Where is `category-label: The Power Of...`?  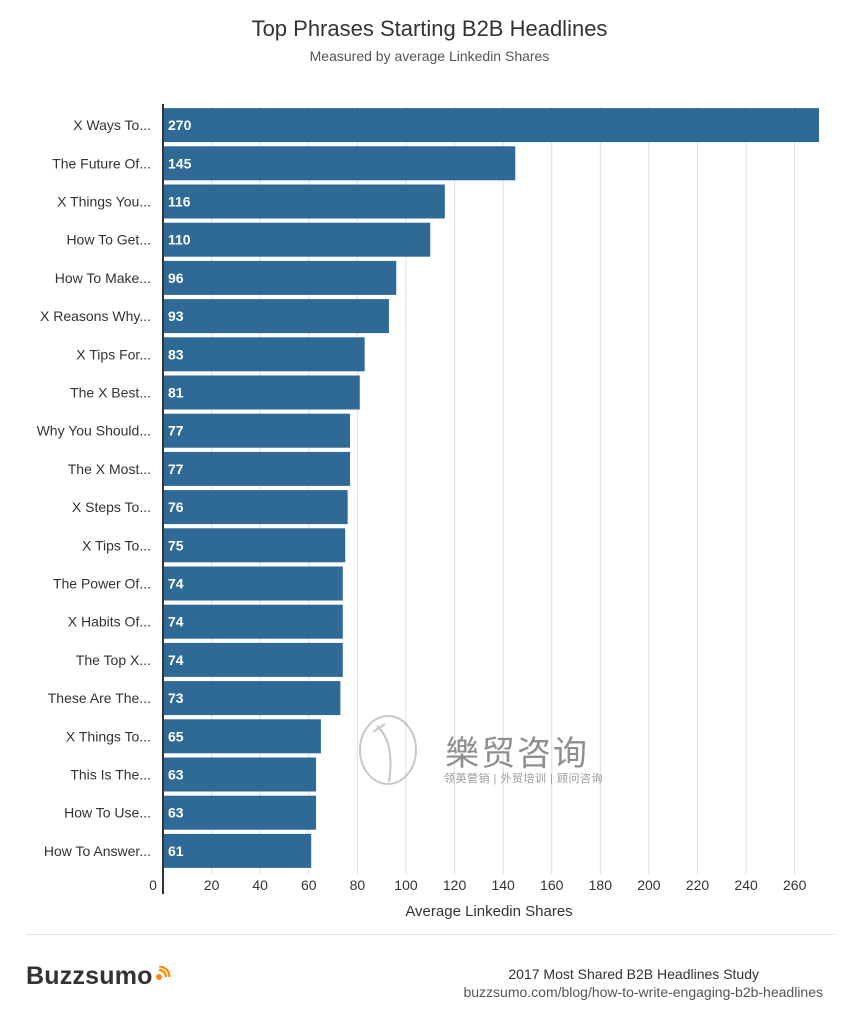 category-label: The Power Of... is located at coordinates (102, 584).